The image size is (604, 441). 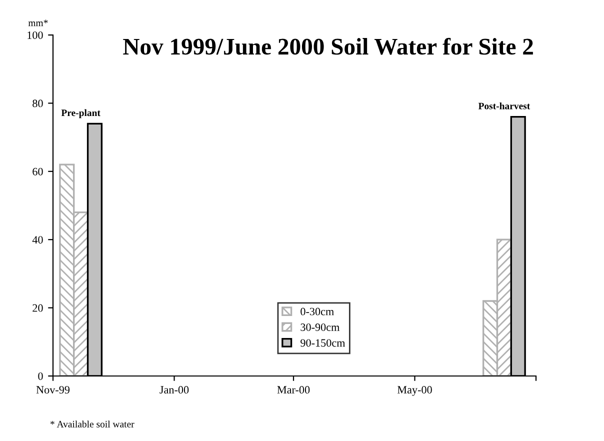 What do you see at coordinates (53, 390) in the screenshot?
I see `x-tick-label: Nov-99` at bounding box center [53, 390].